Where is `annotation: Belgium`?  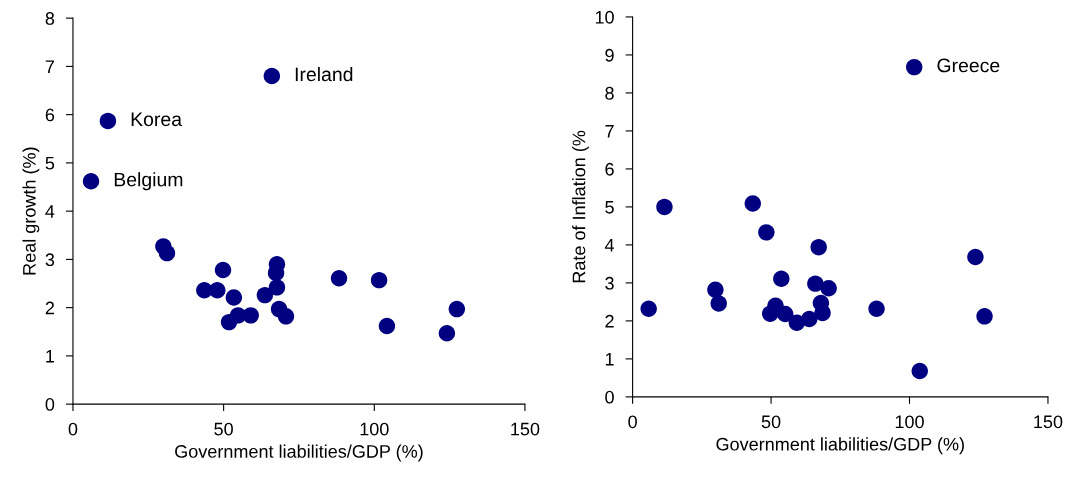 annotation: Belgium is located at coordinates (148, 181).